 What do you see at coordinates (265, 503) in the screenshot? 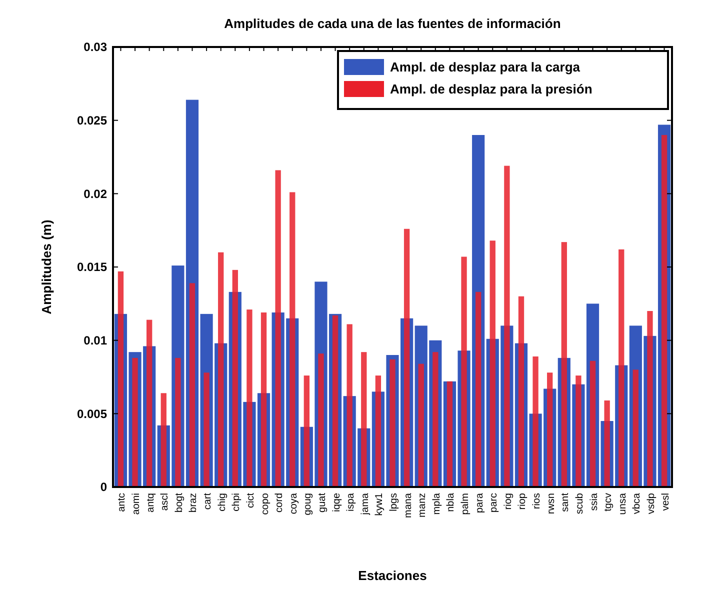
I see `x-tick-label: copo` at bounding box center [265, 503].